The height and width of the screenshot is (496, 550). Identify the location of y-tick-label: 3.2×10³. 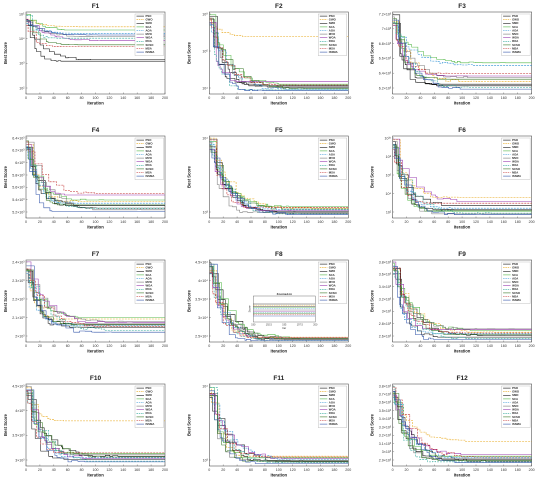
(385, 436).